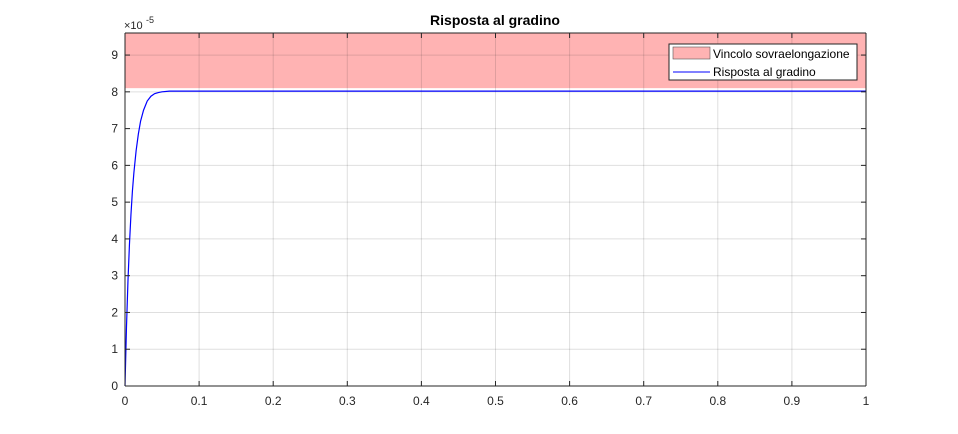 The width and height of the screenshot is (958, 434). Describe the element at coordinates (347, 401) in the screenshot. I see `x-tick-label: 0.3` at that location.